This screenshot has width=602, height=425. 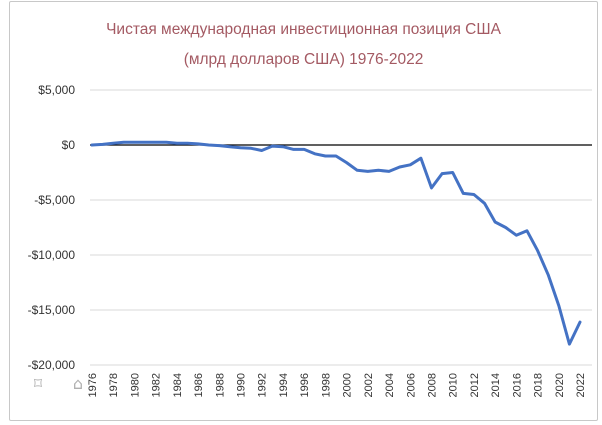 I want to click on x-tick-label: 2002, so click(x=369, y=385).